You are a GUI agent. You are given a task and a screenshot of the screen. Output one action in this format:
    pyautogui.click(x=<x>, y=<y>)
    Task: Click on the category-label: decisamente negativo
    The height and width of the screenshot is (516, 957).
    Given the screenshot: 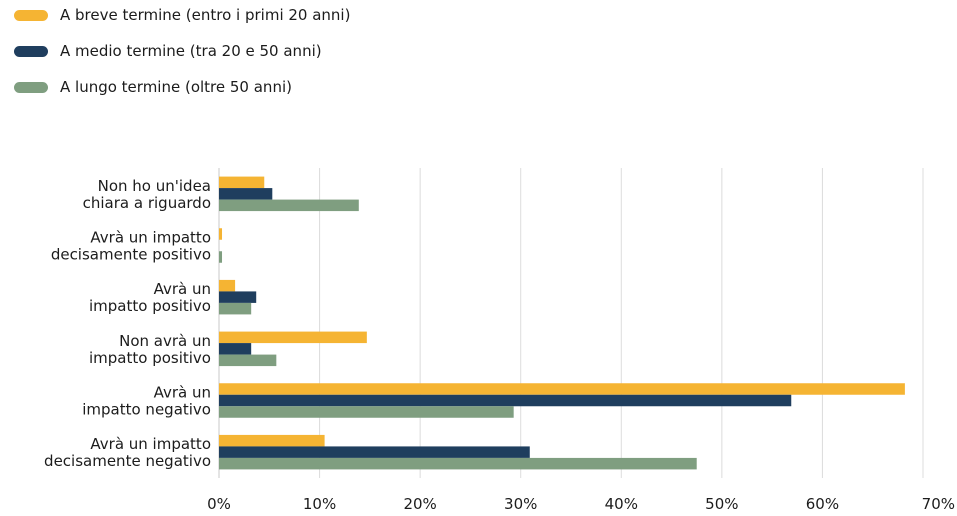 What is the action you would take?
    pyautogui.click(x=127, y=461)
    